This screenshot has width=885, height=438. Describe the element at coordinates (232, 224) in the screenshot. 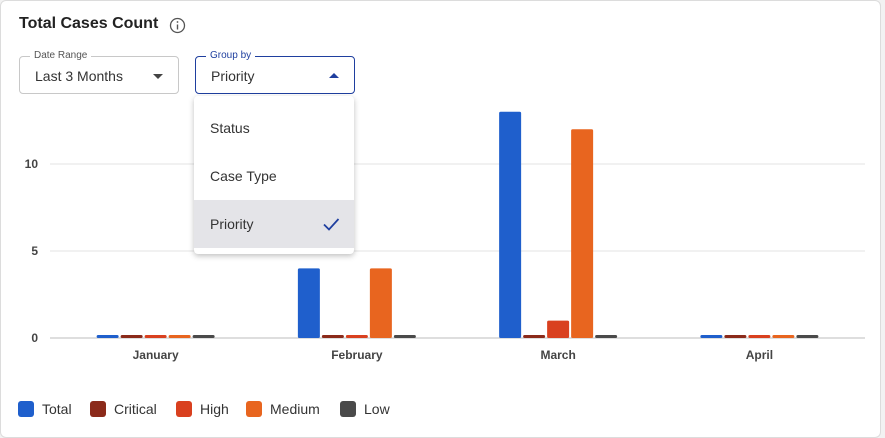

I see `menu-item-label: Priority` at that location.